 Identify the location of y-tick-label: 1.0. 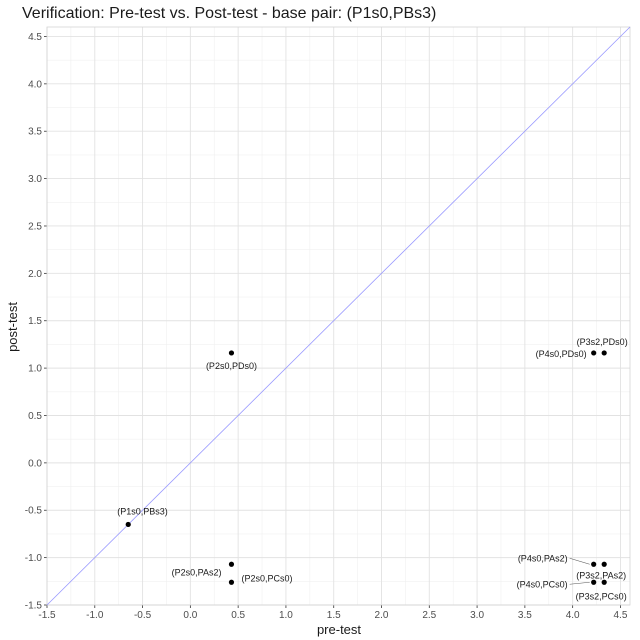
(35, 369).